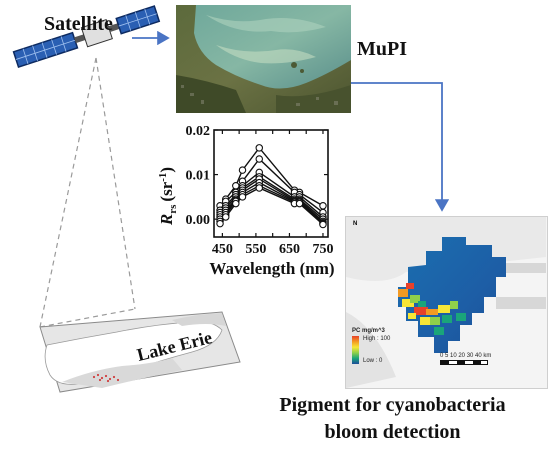  Describe the element at coordinates (198, 220) in the screenshot. I see `y-tick-label: 0.00` at that location.